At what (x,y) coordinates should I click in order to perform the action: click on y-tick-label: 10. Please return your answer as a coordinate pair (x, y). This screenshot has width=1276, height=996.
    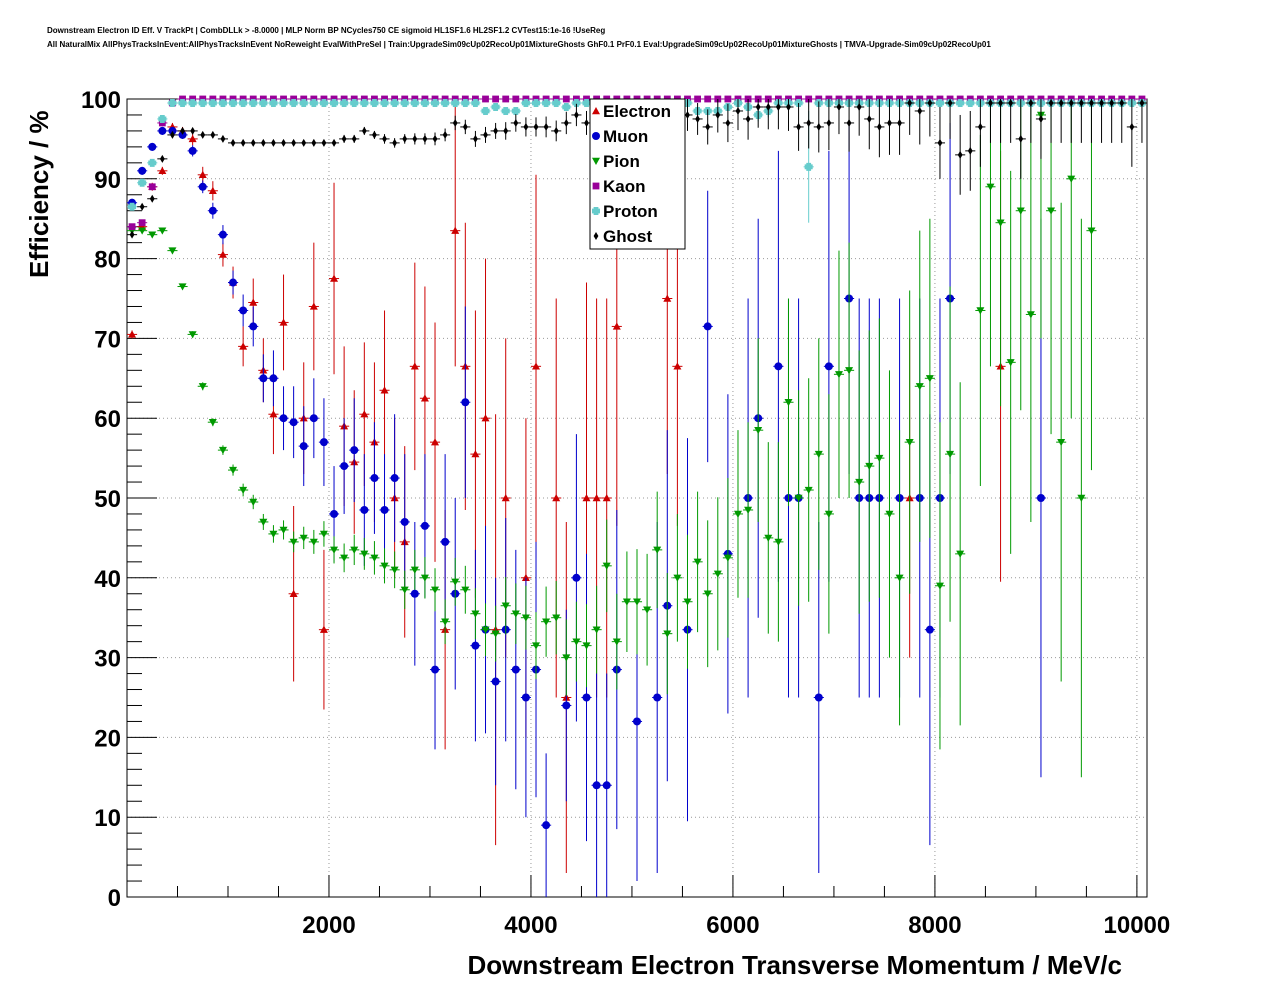
    Looking at the image, I should click on (107, 818).